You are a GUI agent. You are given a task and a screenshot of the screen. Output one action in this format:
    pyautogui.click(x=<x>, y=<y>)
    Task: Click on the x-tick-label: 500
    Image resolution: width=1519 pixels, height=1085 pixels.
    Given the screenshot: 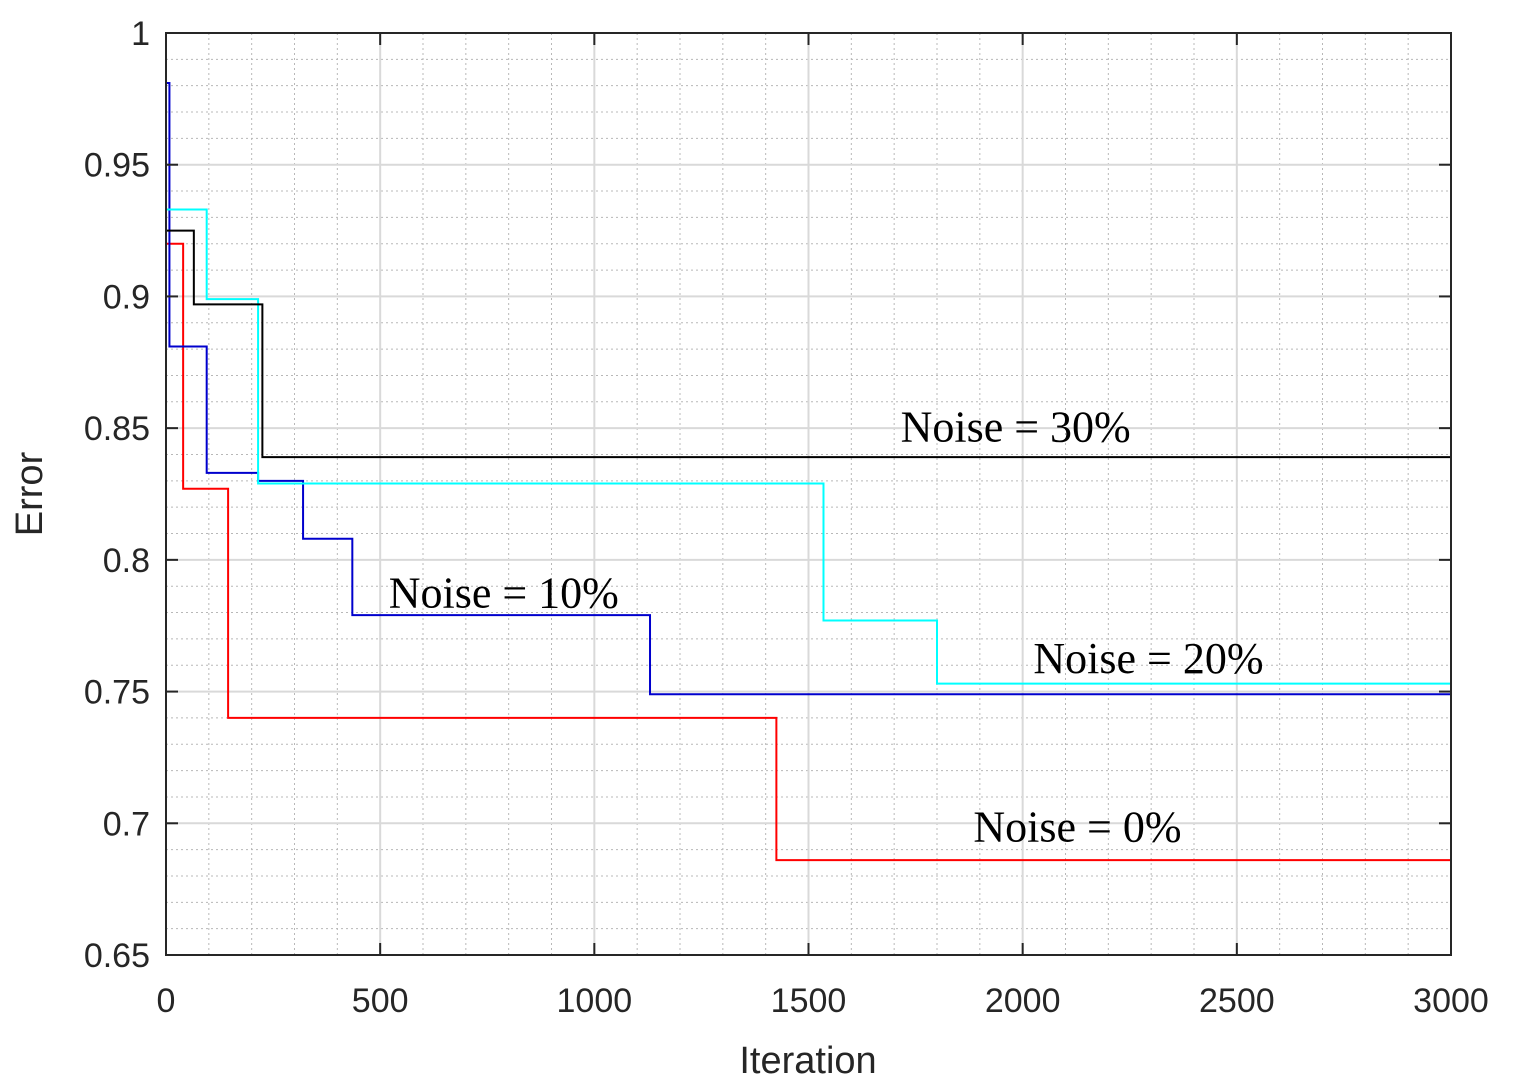 What is the action you would take?
    pyautogui.click(x=380, y=1001)
    